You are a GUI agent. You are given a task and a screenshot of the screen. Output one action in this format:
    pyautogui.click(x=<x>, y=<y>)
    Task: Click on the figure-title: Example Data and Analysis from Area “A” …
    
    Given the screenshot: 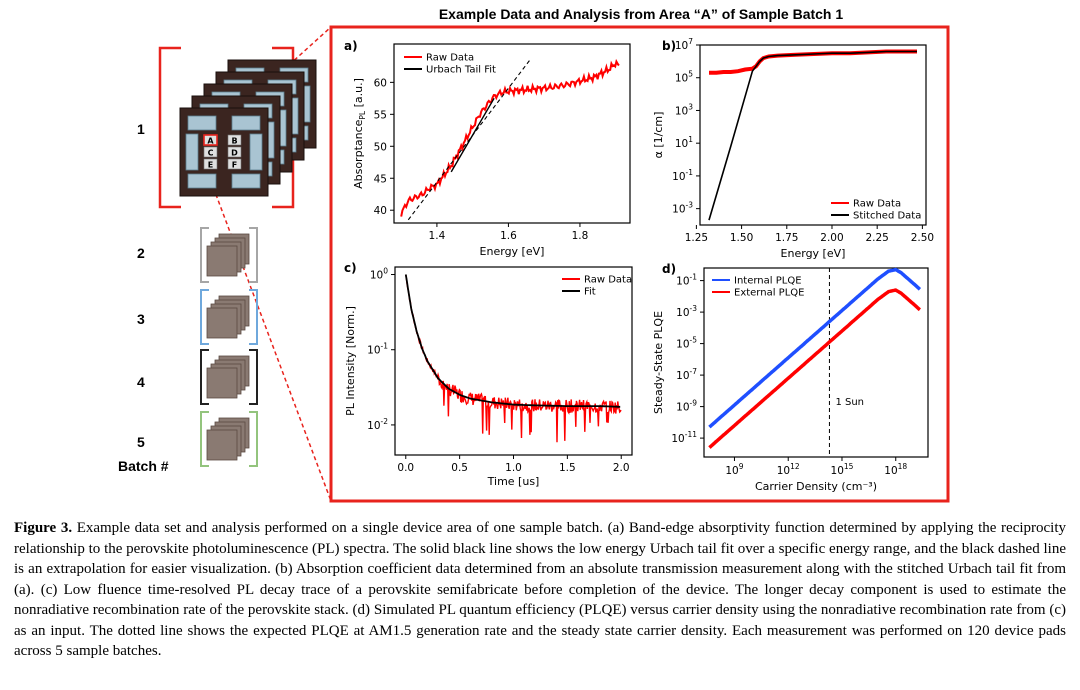 What is the action you would take?
    pyautogui.click(x=641, y=14)
    